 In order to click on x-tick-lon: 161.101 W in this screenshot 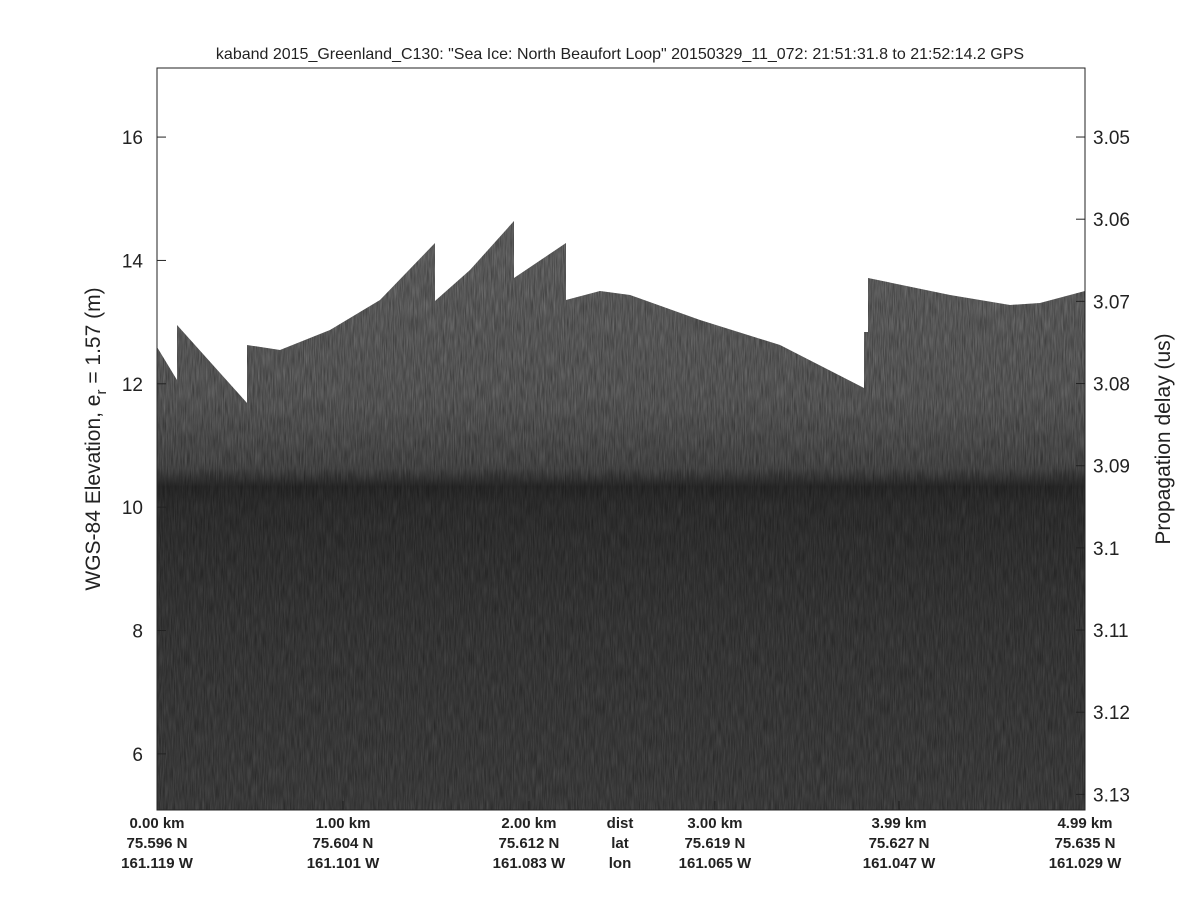, I will do `click(343, 863)`.